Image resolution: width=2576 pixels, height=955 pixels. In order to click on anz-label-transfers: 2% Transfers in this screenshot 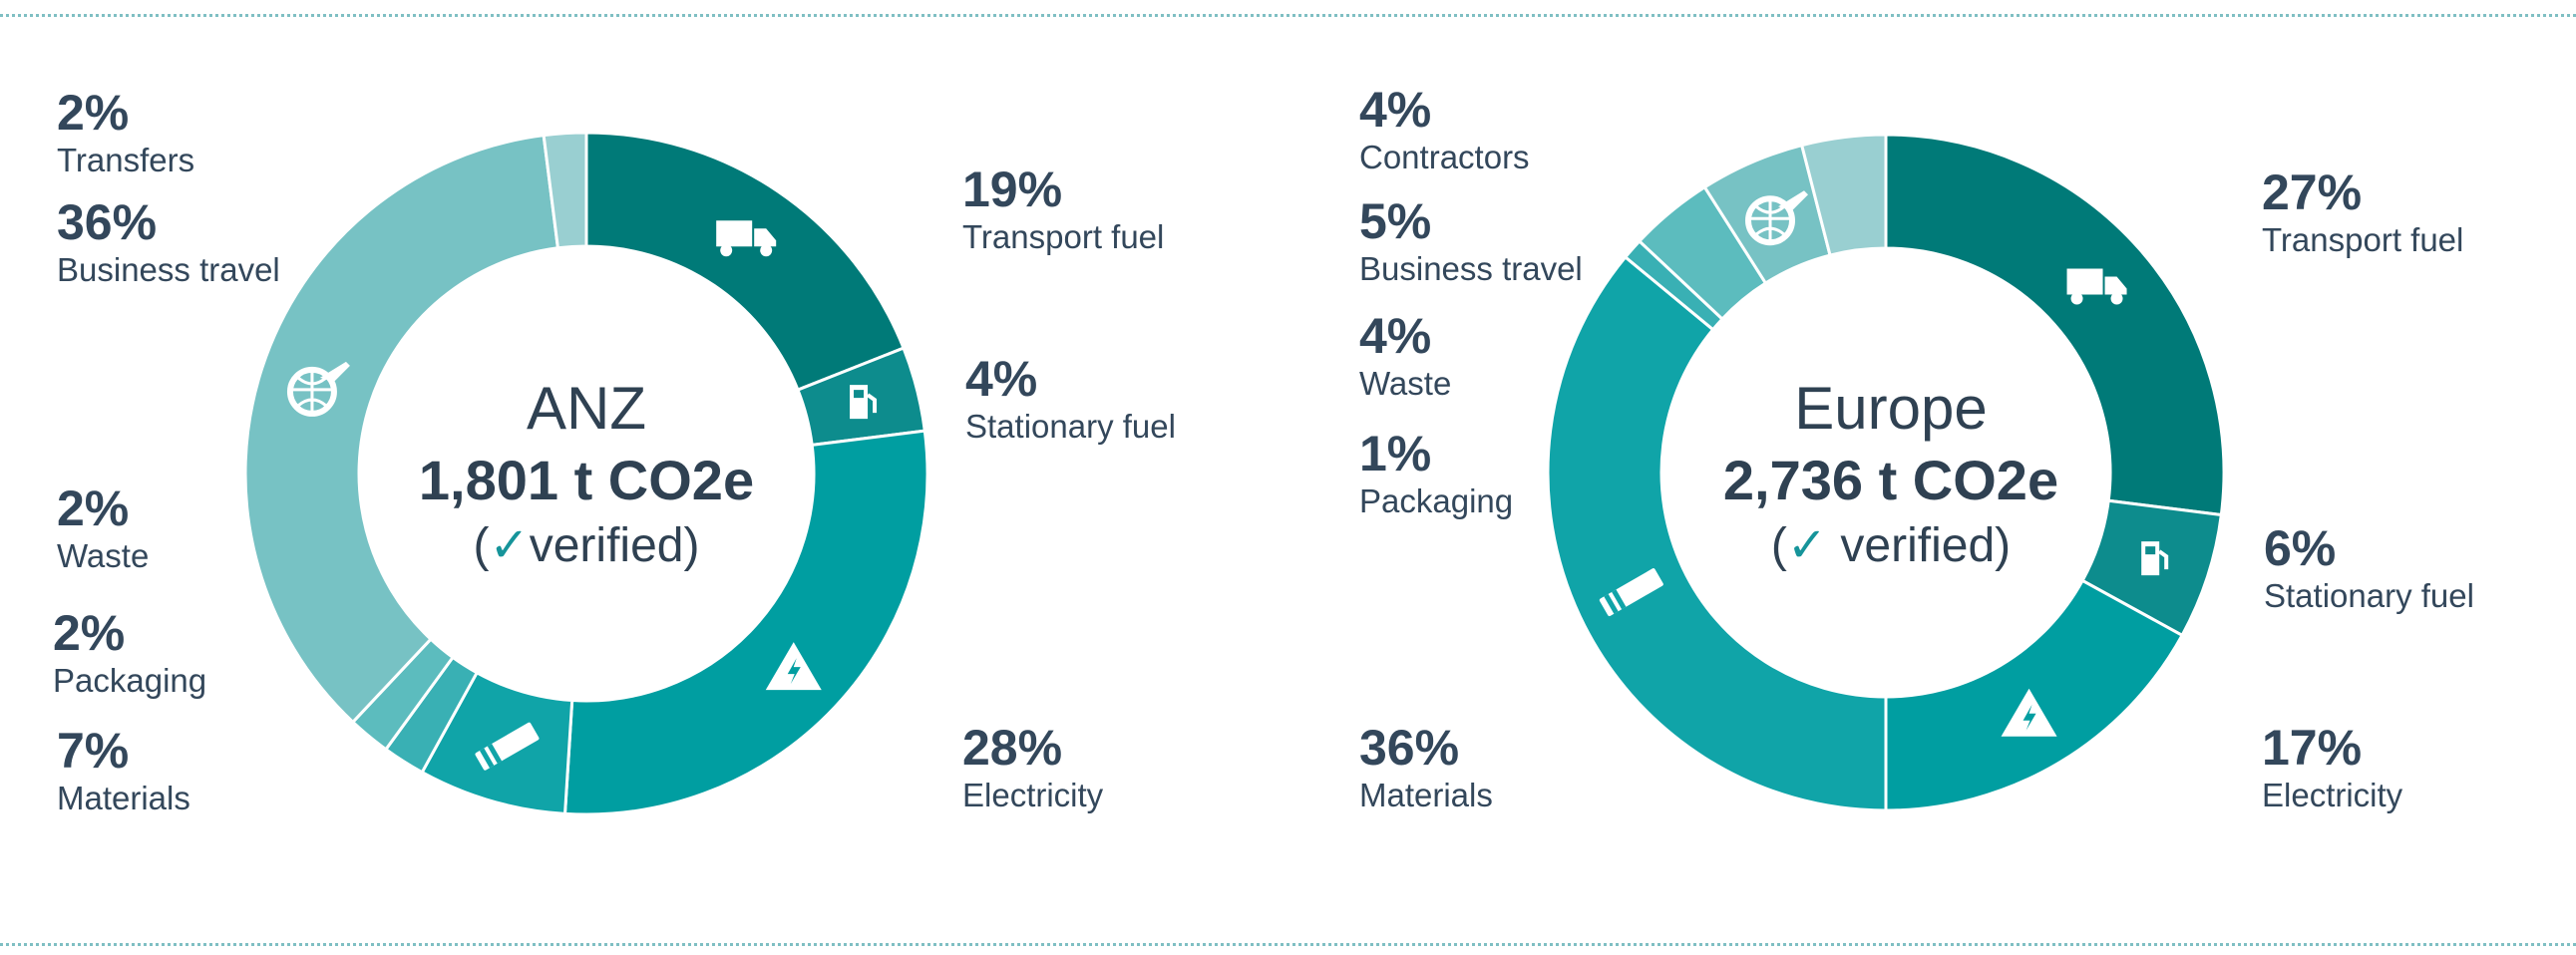, I will do `click(126, 131)`.